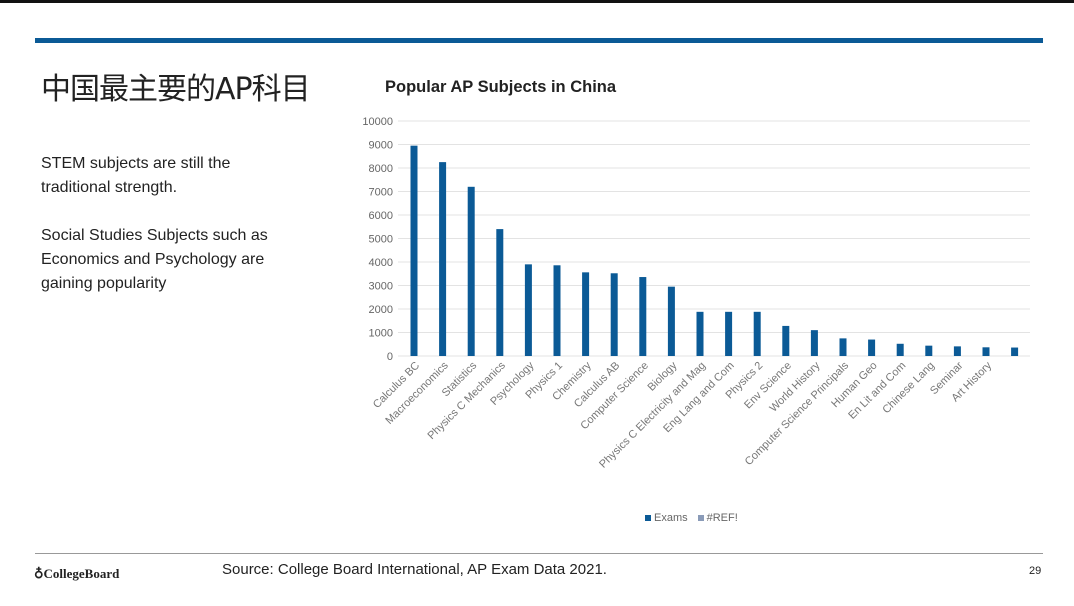 The image size is (1074, 606). I want to click on y-tick-label: 10000, so click(377, 122).